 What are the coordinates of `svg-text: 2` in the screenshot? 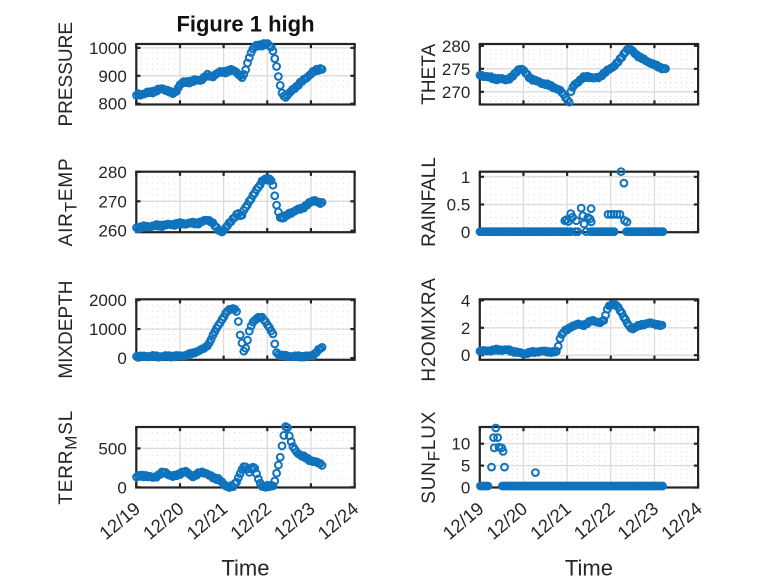 It's located at (465, 328).